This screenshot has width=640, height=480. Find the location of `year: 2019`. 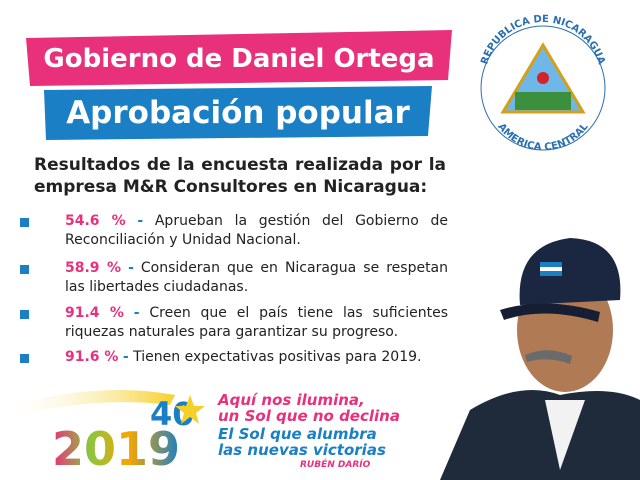

year: 2019 is located at coordinates (116, 449).